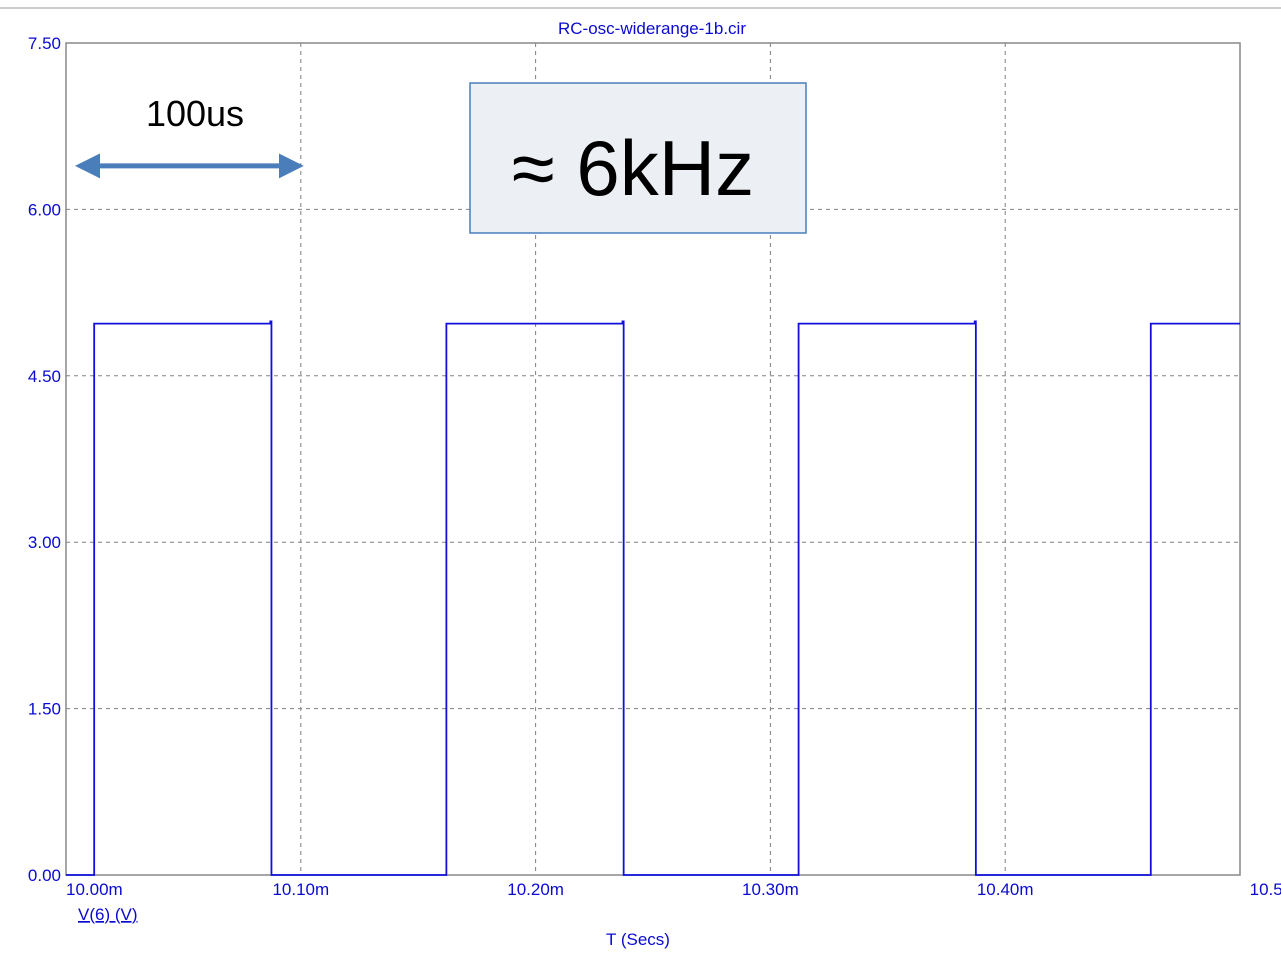 The width and height of the screenshot is (1281, 968). I want to click on y-tick-label: 6.00, so click(44, 209).